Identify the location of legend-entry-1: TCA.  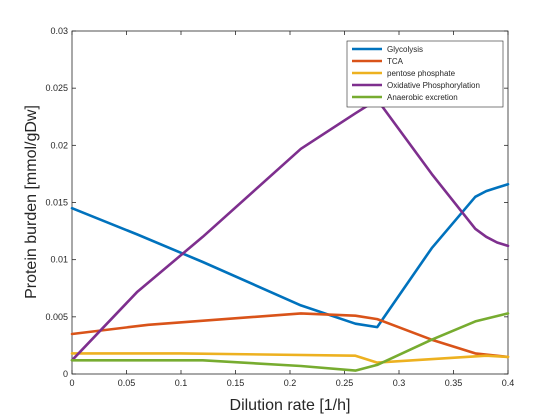
(395, 61).